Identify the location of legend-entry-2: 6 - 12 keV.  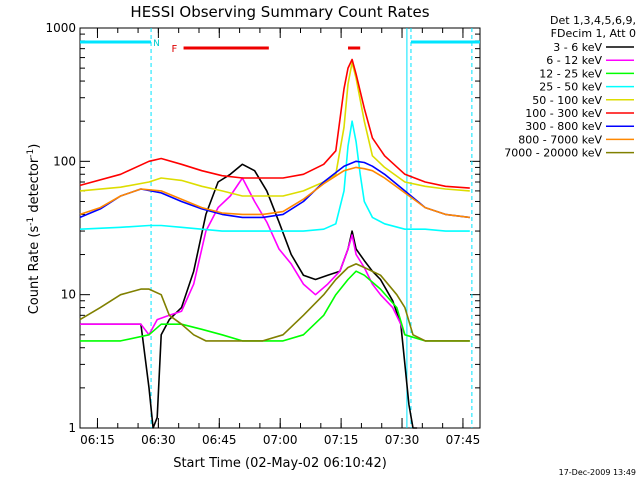
(574, 60).